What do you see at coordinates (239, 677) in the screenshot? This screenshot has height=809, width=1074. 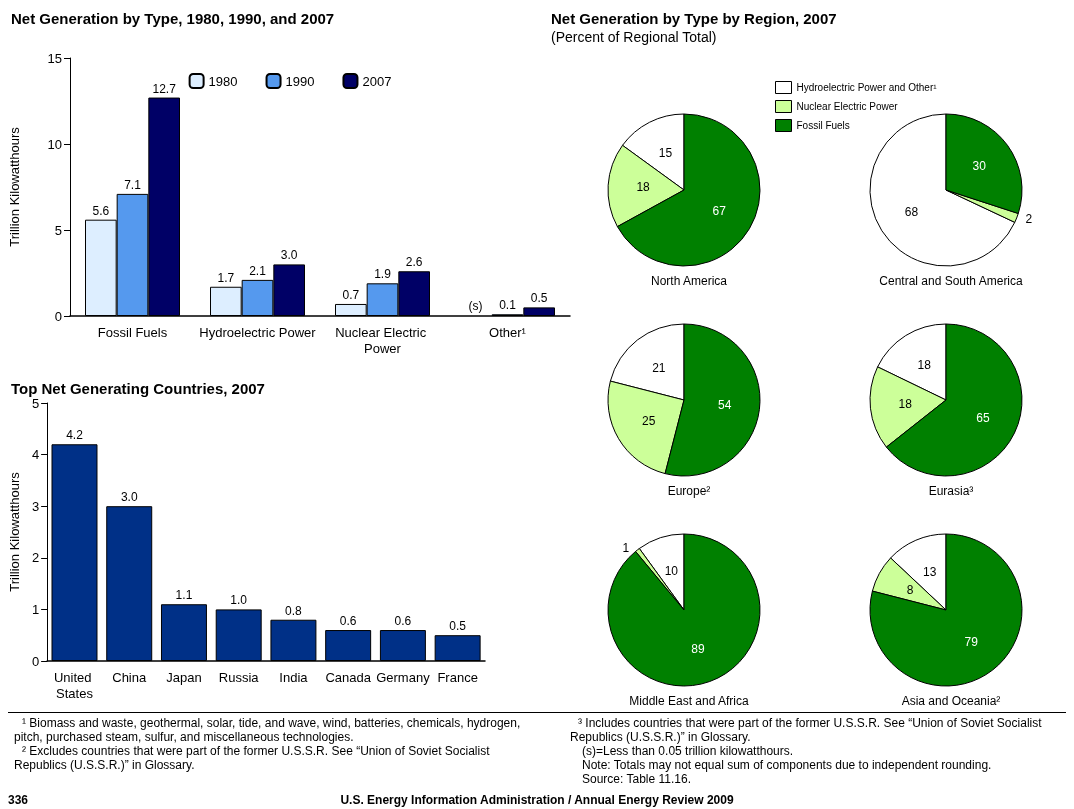 I see `x-tick-label: Russia` at bounding box center [239, 677].